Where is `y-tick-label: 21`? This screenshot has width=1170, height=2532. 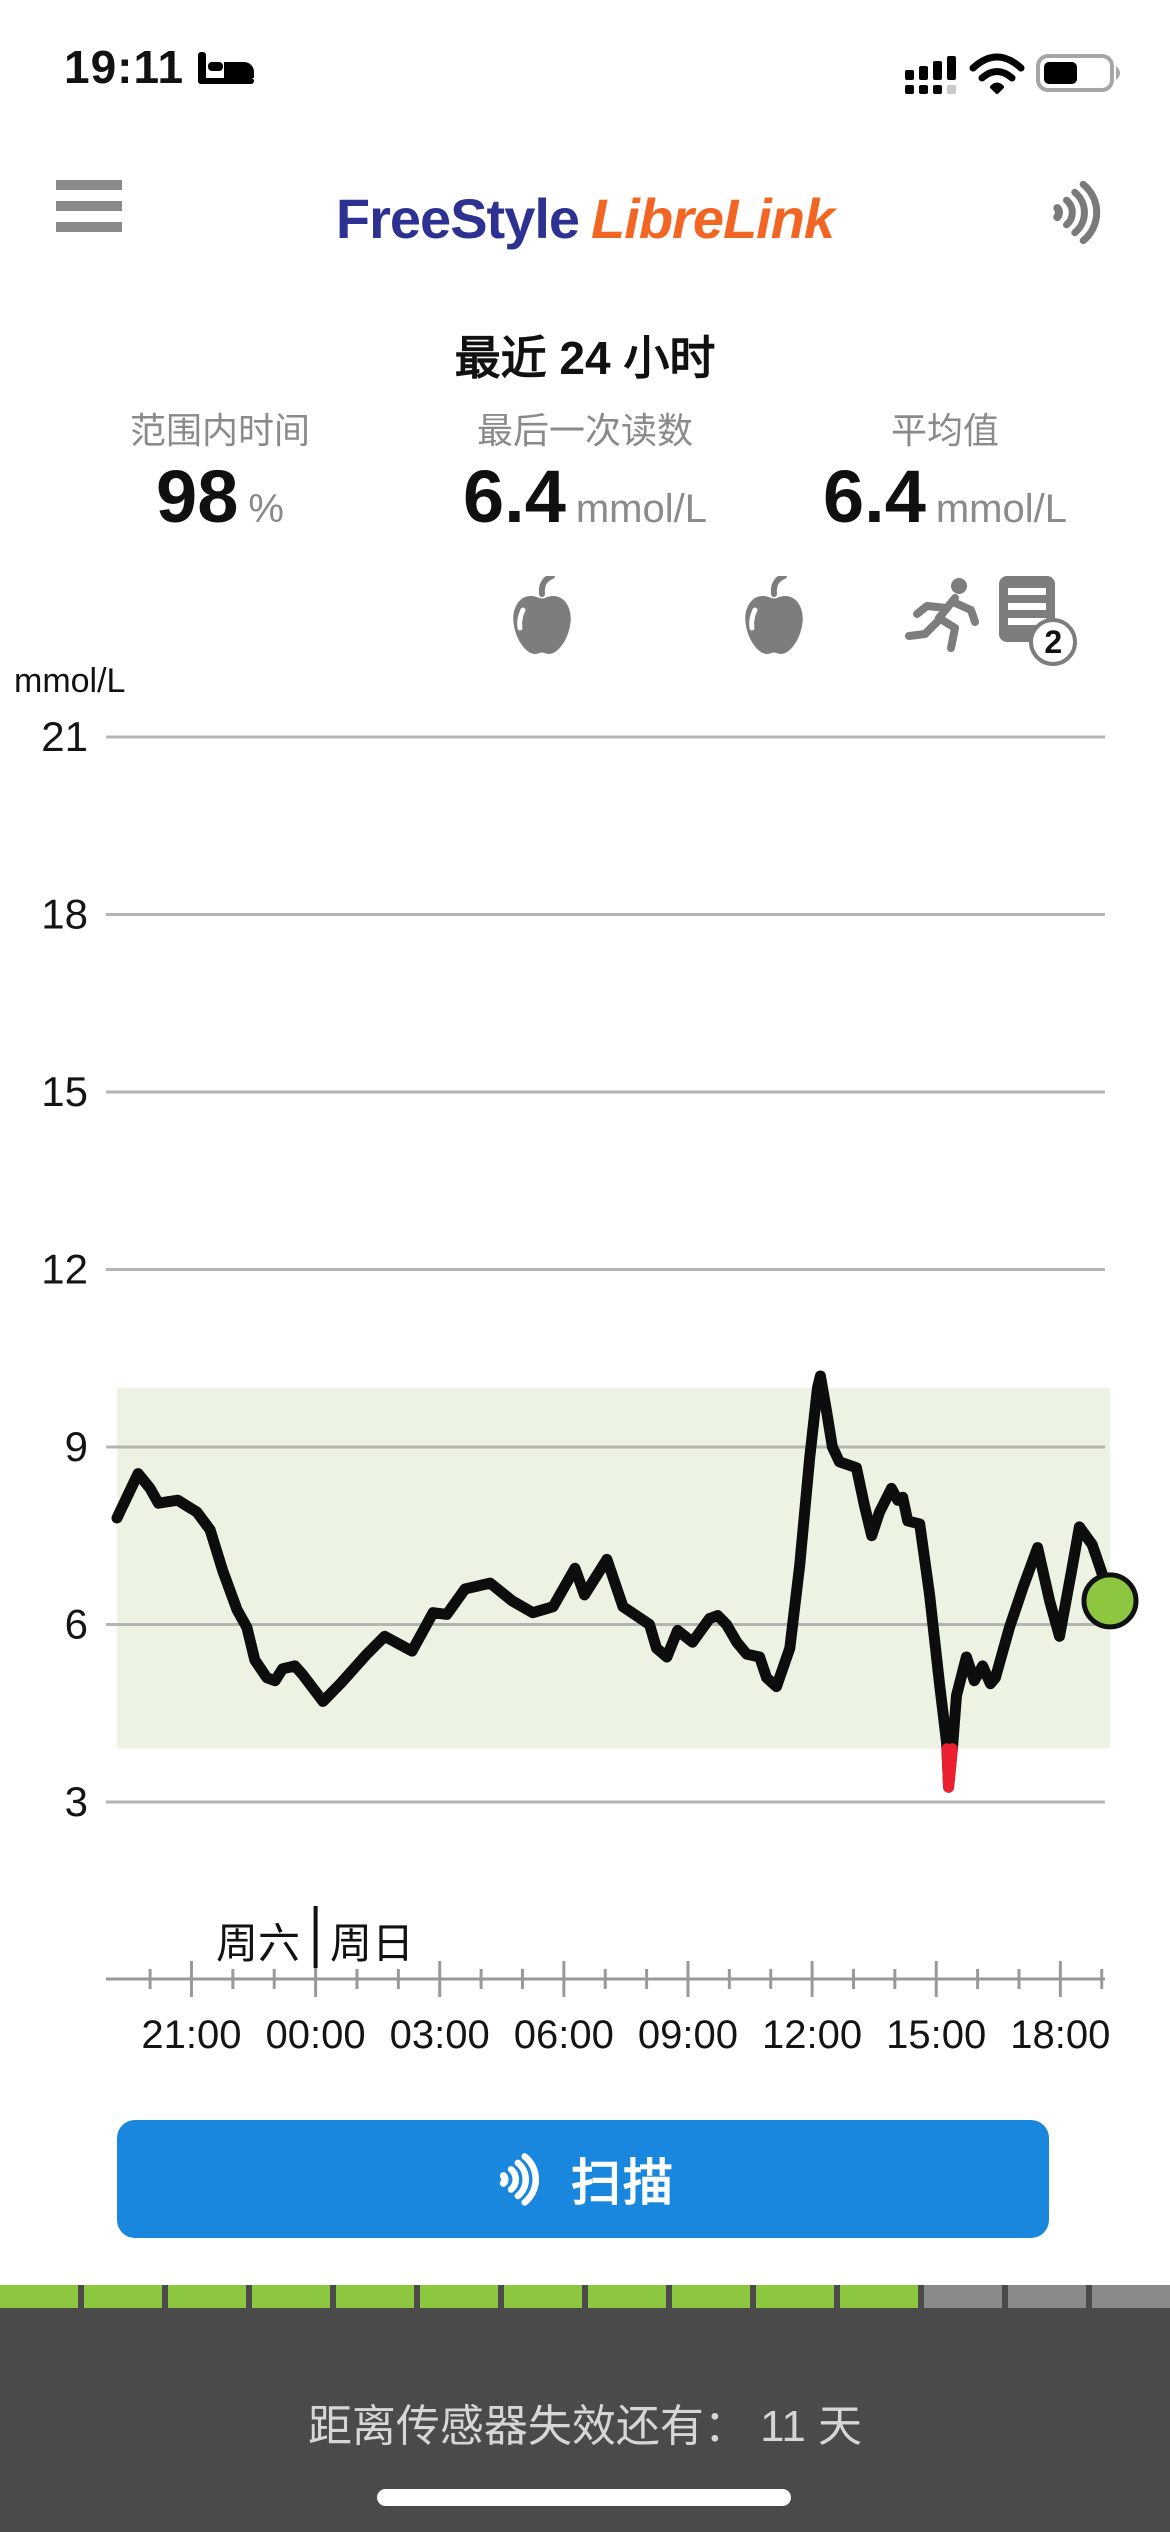
y-tick-label: 21 is located at coordinates (64, 736).